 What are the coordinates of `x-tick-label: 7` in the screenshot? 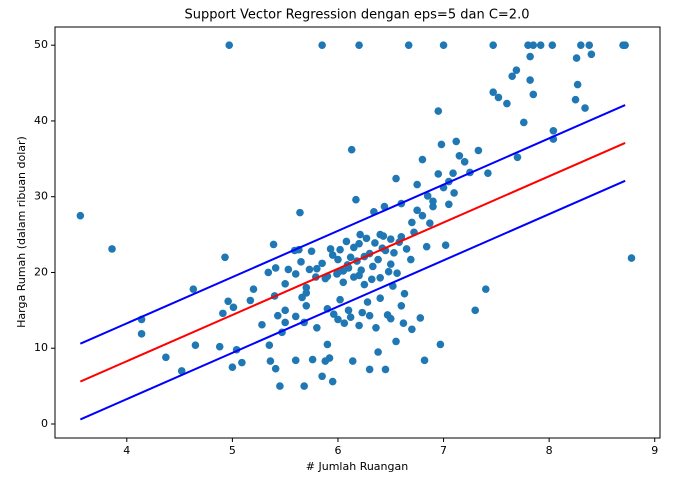 It's located at (443, 450).